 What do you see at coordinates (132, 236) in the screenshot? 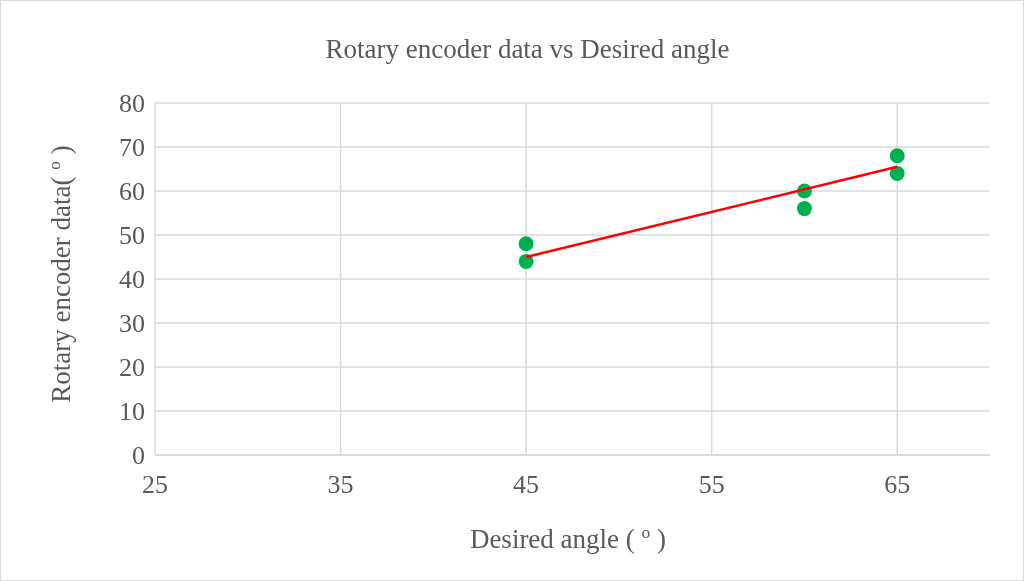
I see `y-tick-label: 50` at bounding box center [132, 236].